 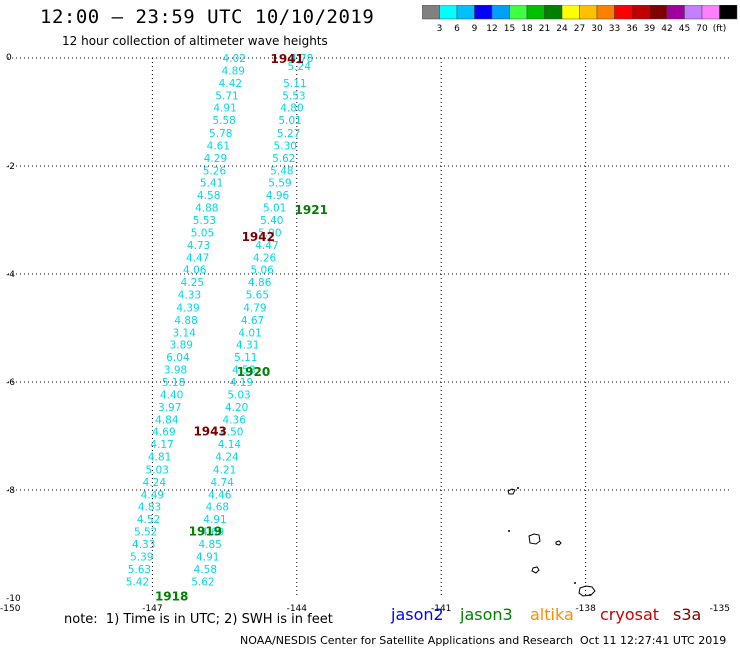 What do you see at coordinates (720, 608) in the screenshot?
I see `longitude-tick-label: -135` at bounding box center [720, 608].